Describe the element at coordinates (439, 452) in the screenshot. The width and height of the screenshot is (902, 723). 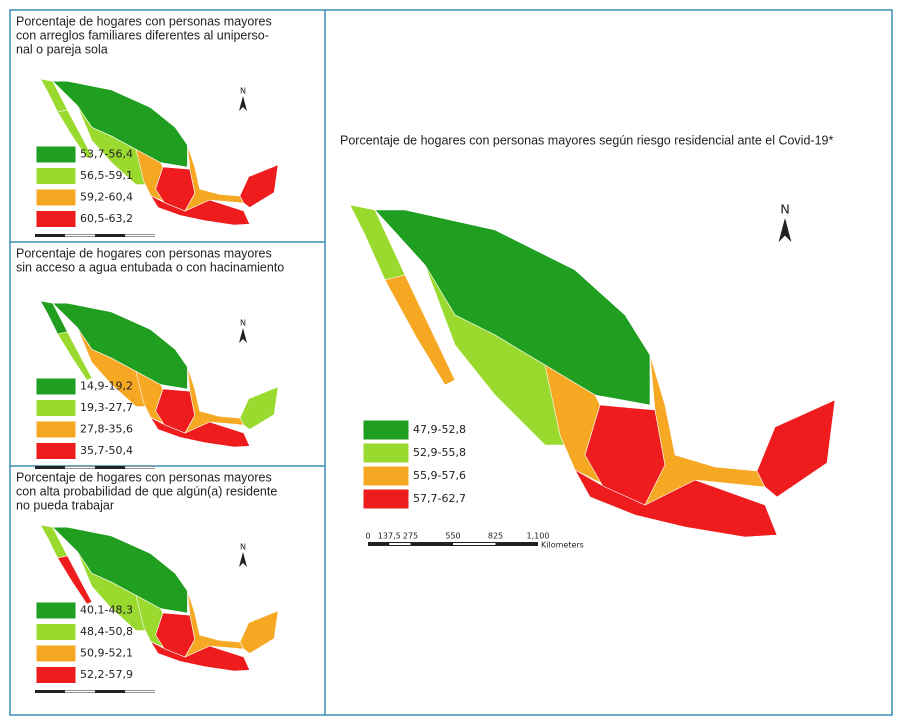
I see `legend-label: 52,9-55,8` at that location.